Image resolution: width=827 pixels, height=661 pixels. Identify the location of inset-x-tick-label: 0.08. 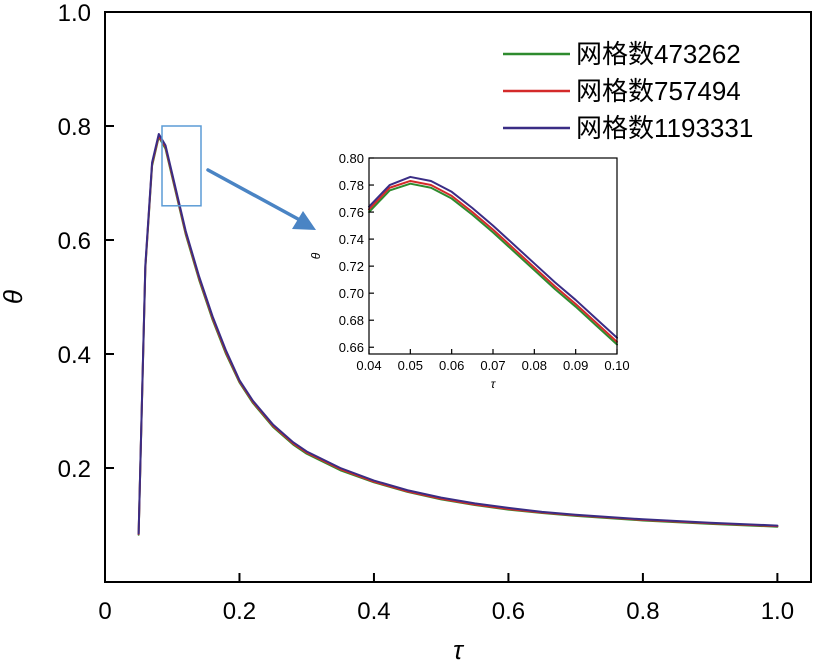
(534, 365).